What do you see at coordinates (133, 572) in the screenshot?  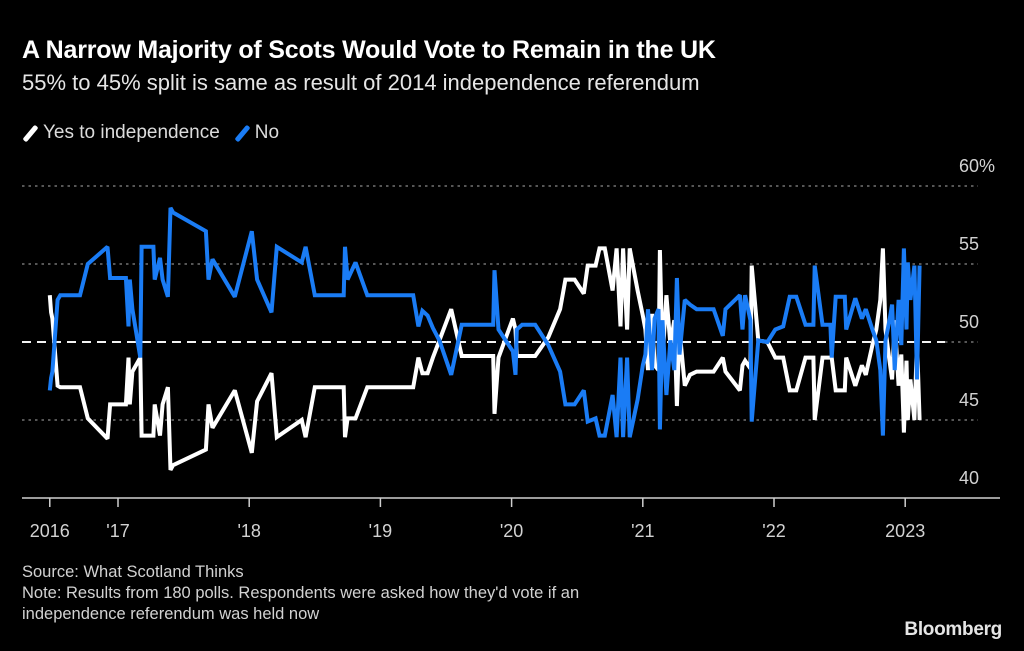 I see `source-text: Source: What Scotland Thinks` at bounding box center [133, 572].